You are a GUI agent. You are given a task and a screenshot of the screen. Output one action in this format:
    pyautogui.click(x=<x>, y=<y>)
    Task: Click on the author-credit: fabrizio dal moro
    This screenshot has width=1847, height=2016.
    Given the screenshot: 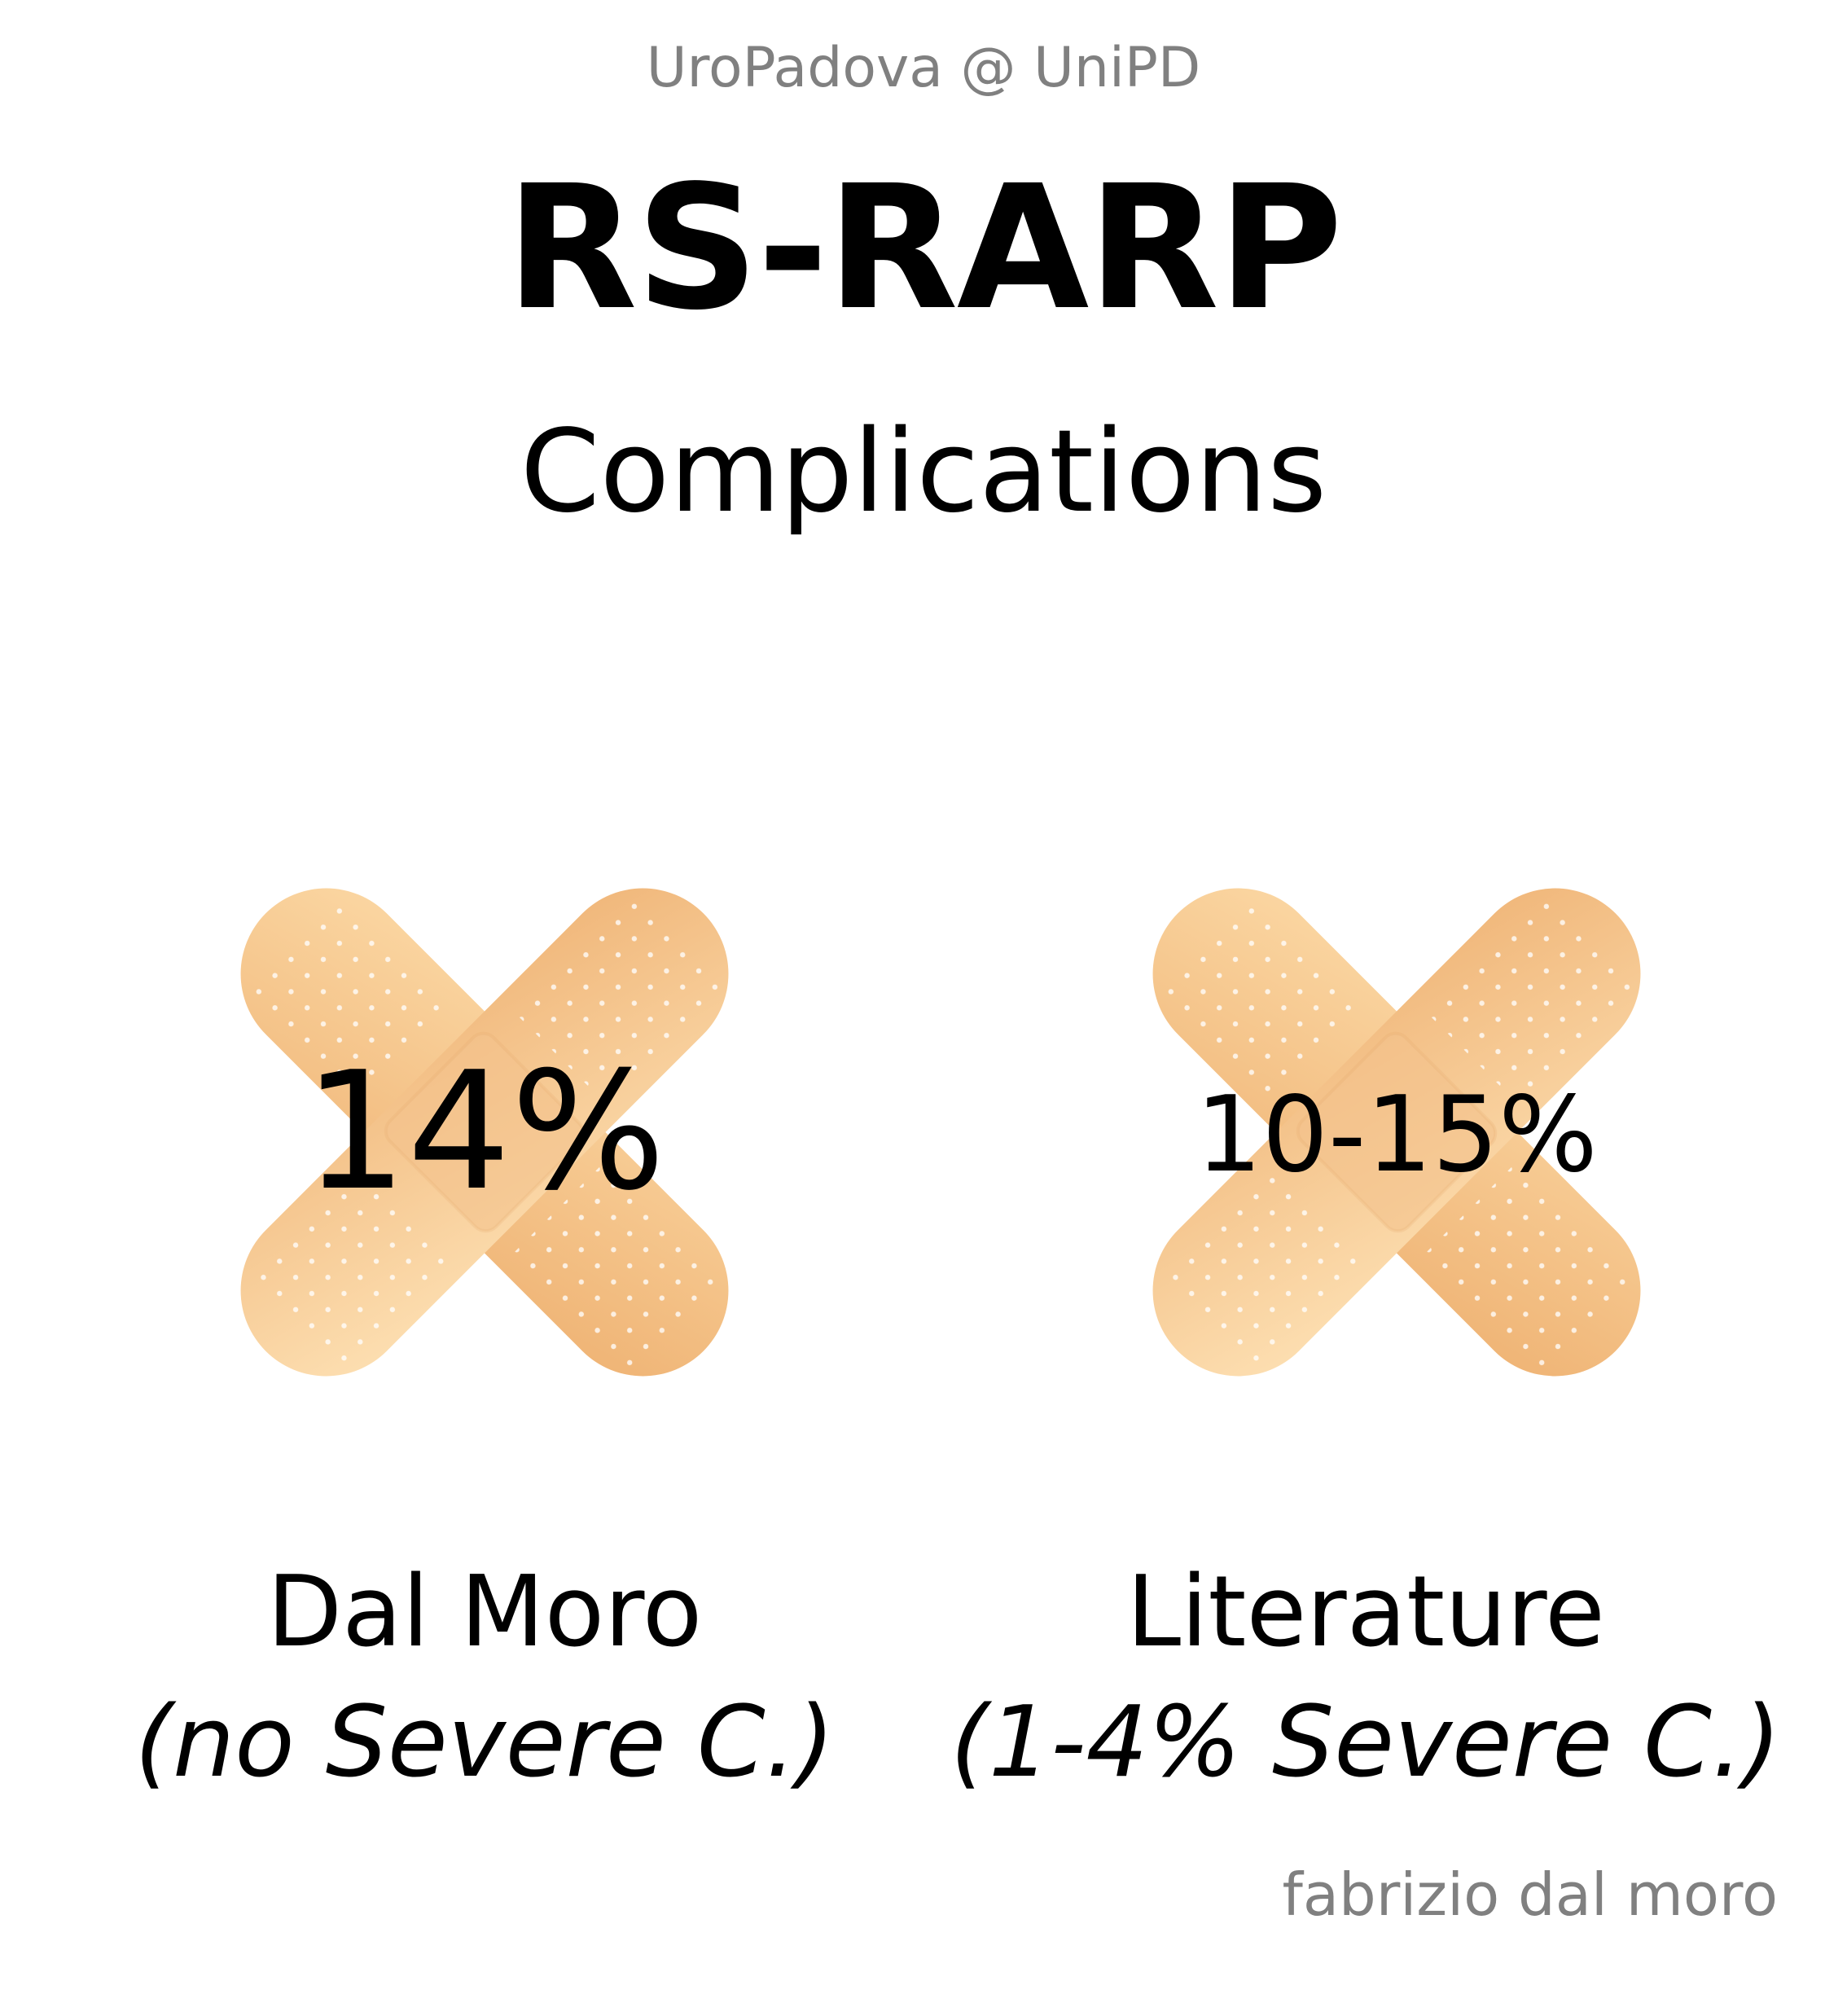 What is the action you would take?
    pyautogui.click(x=1530, y=1894)
    